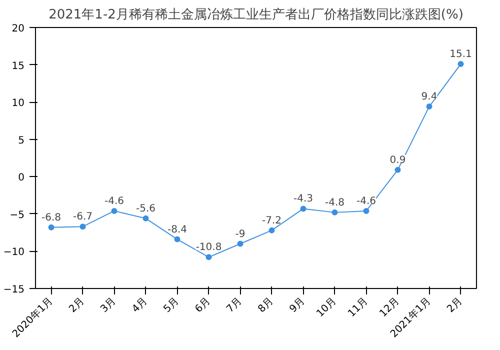 This screenshot has height=350, width=500. I want to click on data-label: -4.8, so click(334, 202).